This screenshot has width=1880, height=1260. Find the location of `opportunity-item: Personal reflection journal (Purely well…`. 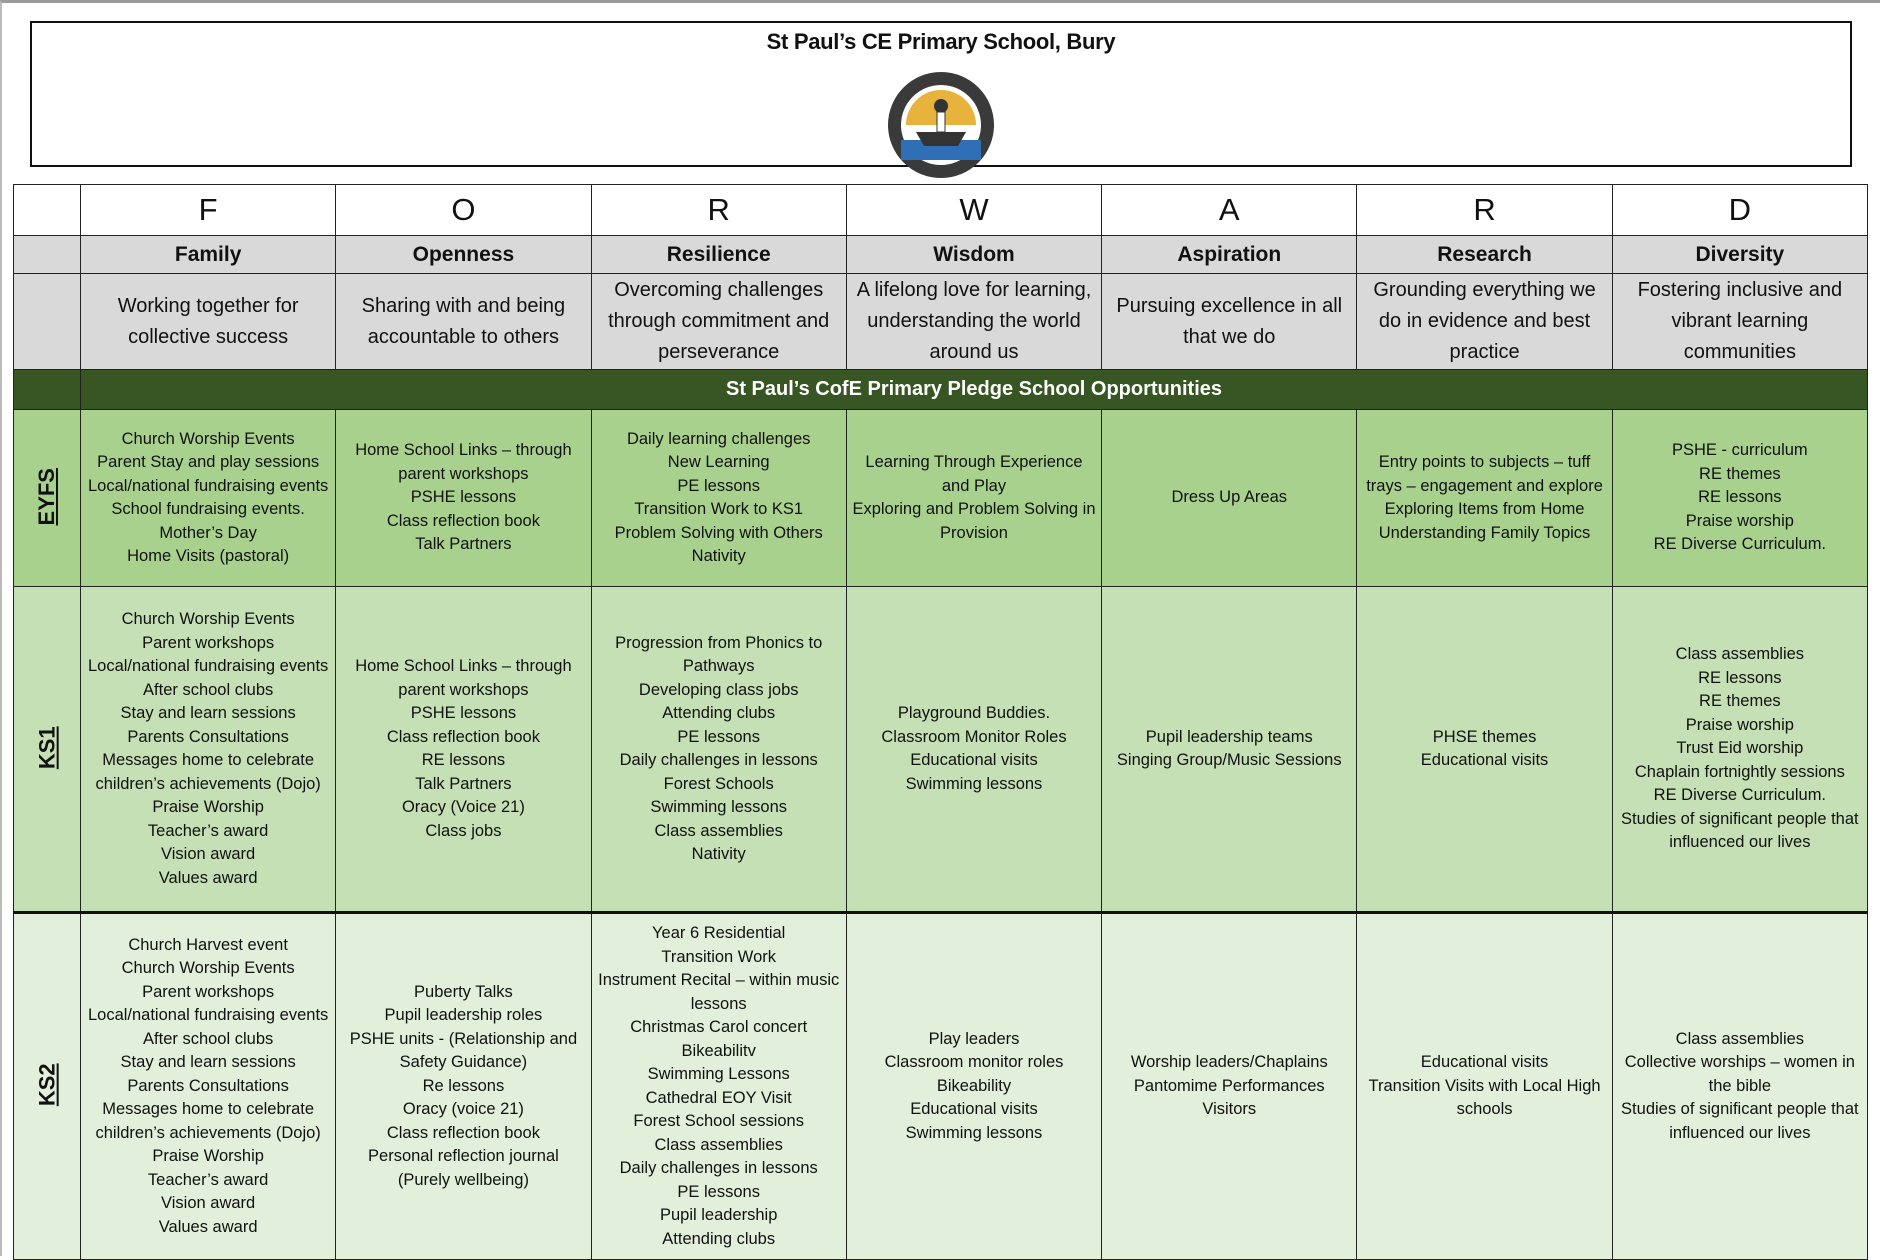

opportunity-item: Personal reflection journal (Purely well… is located at coordinates (463, 1168).